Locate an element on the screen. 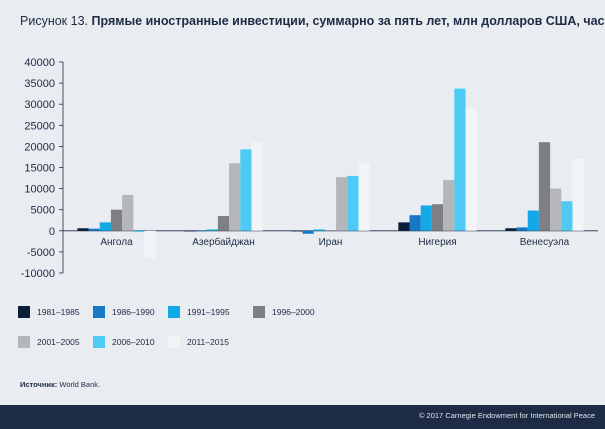 The height and width of the screenshot is (429, 605). category-label: Ангола is located at coordinates (116, 242).